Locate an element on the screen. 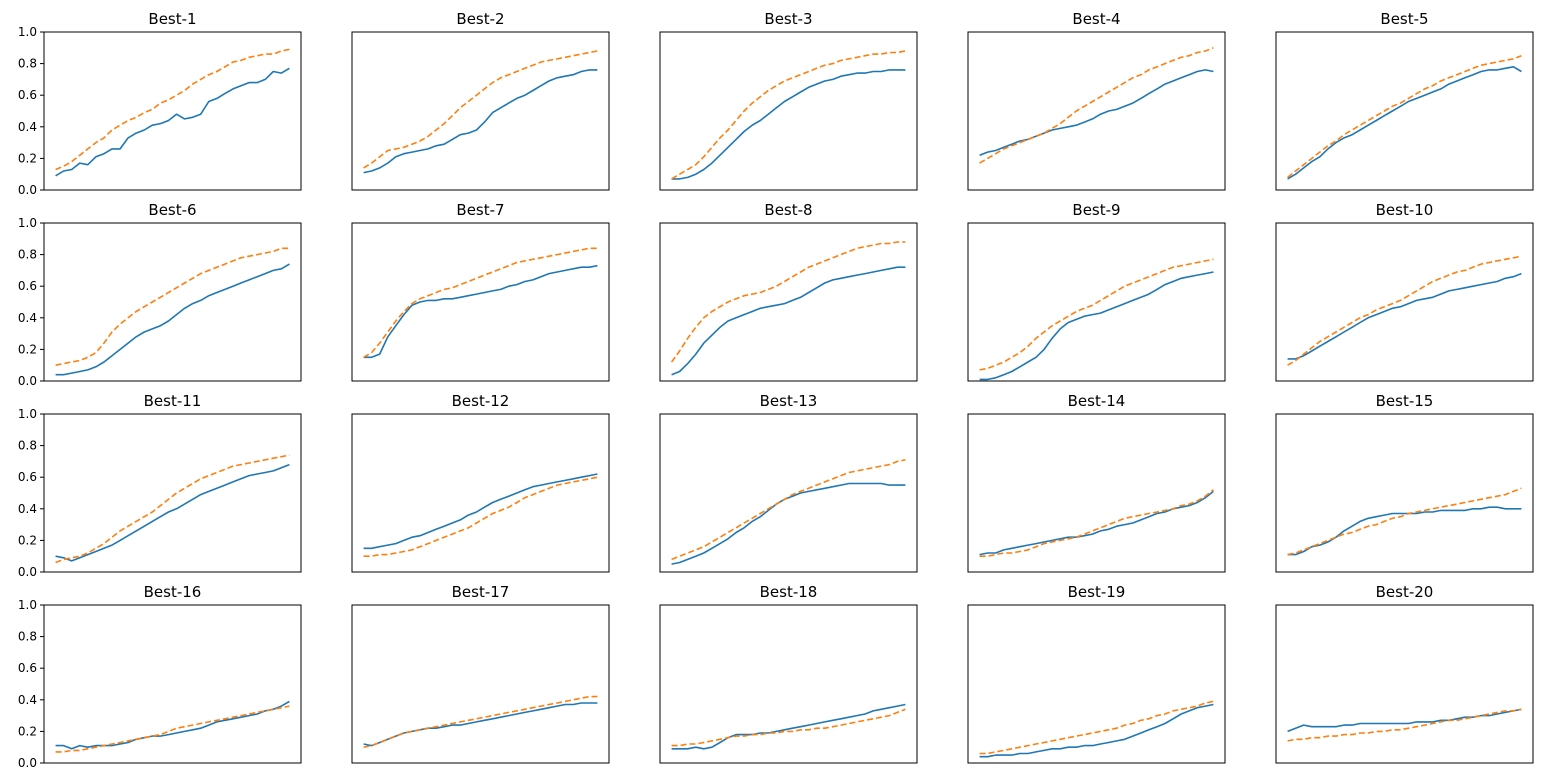 This screenshot has width=1543, height=776. subplot-13: Best-13 is located at coordinates (788, 482).